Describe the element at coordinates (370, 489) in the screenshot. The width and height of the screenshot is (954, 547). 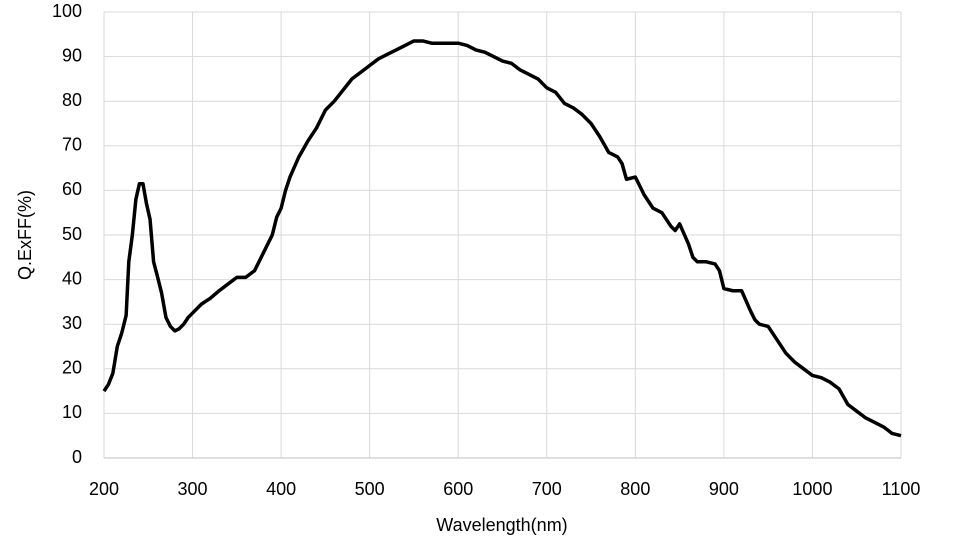
I see `x-tick-label: 500` at that location.